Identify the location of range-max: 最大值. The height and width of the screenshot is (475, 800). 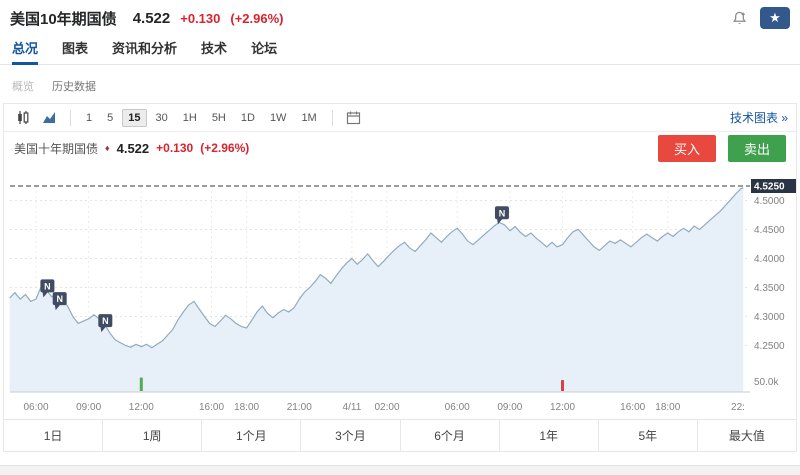
(746, 435).